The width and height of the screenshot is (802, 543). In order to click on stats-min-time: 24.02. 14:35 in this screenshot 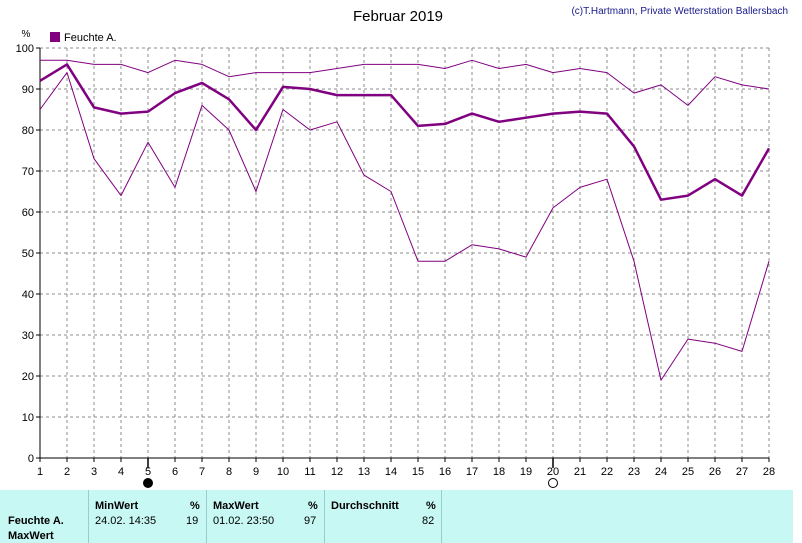, I will do `click(126, 521)`.